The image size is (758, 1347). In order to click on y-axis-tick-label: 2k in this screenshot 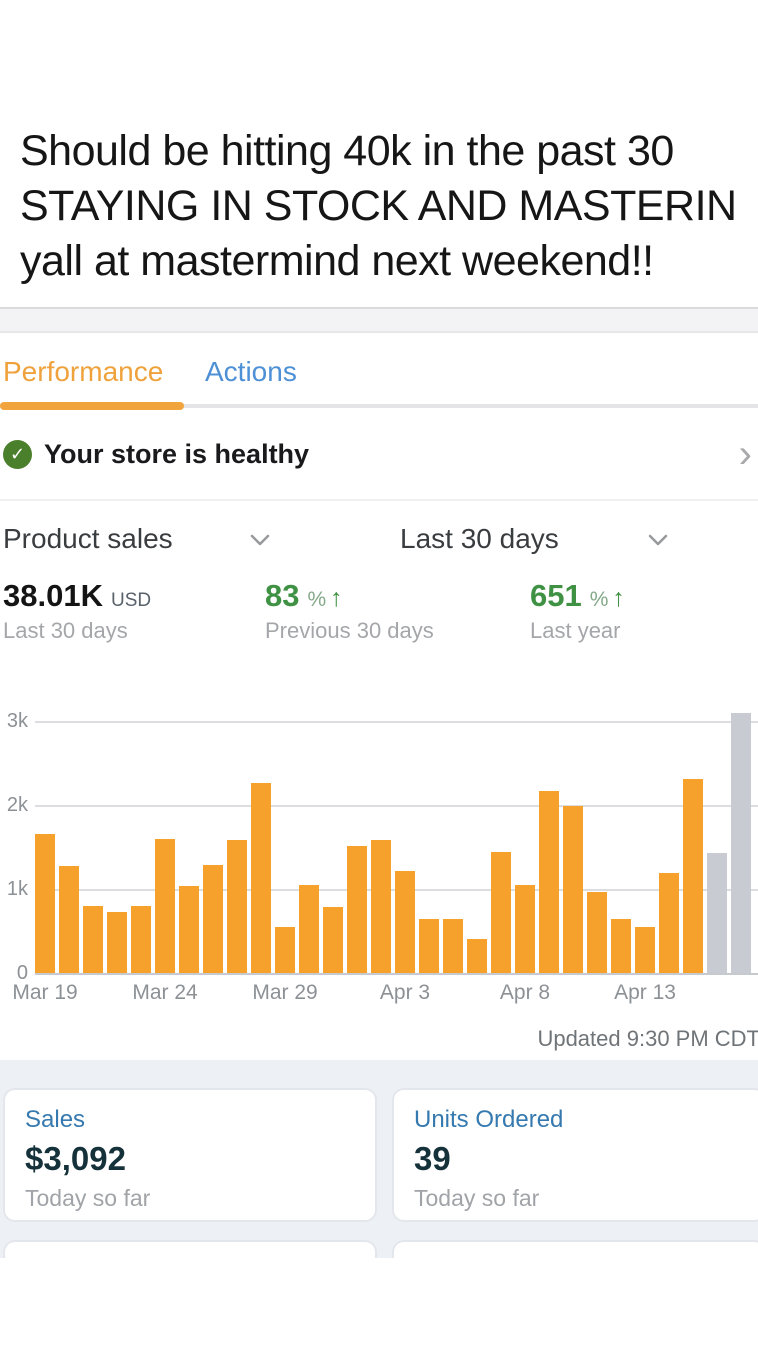, I will do `click(17, 805)`.